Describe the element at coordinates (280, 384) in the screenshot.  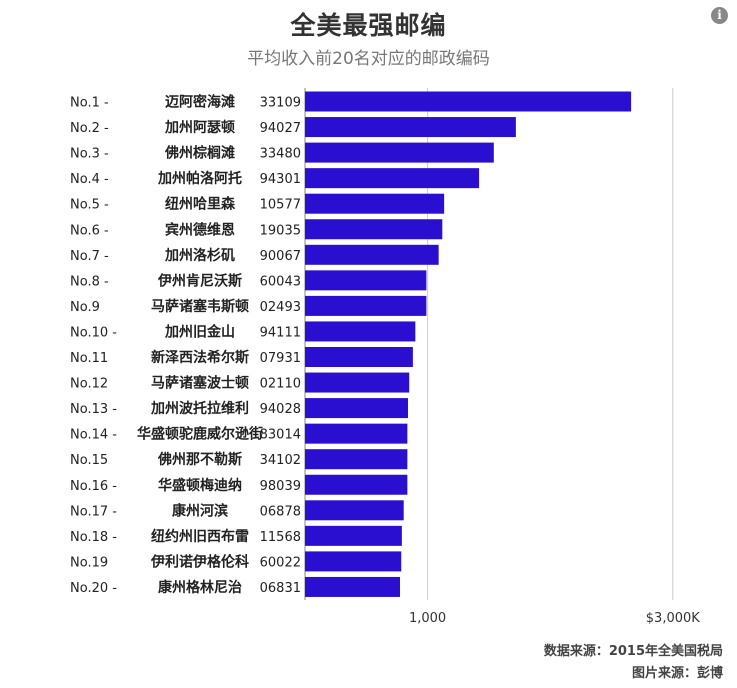
I see `zip-label: 02110` at that location.